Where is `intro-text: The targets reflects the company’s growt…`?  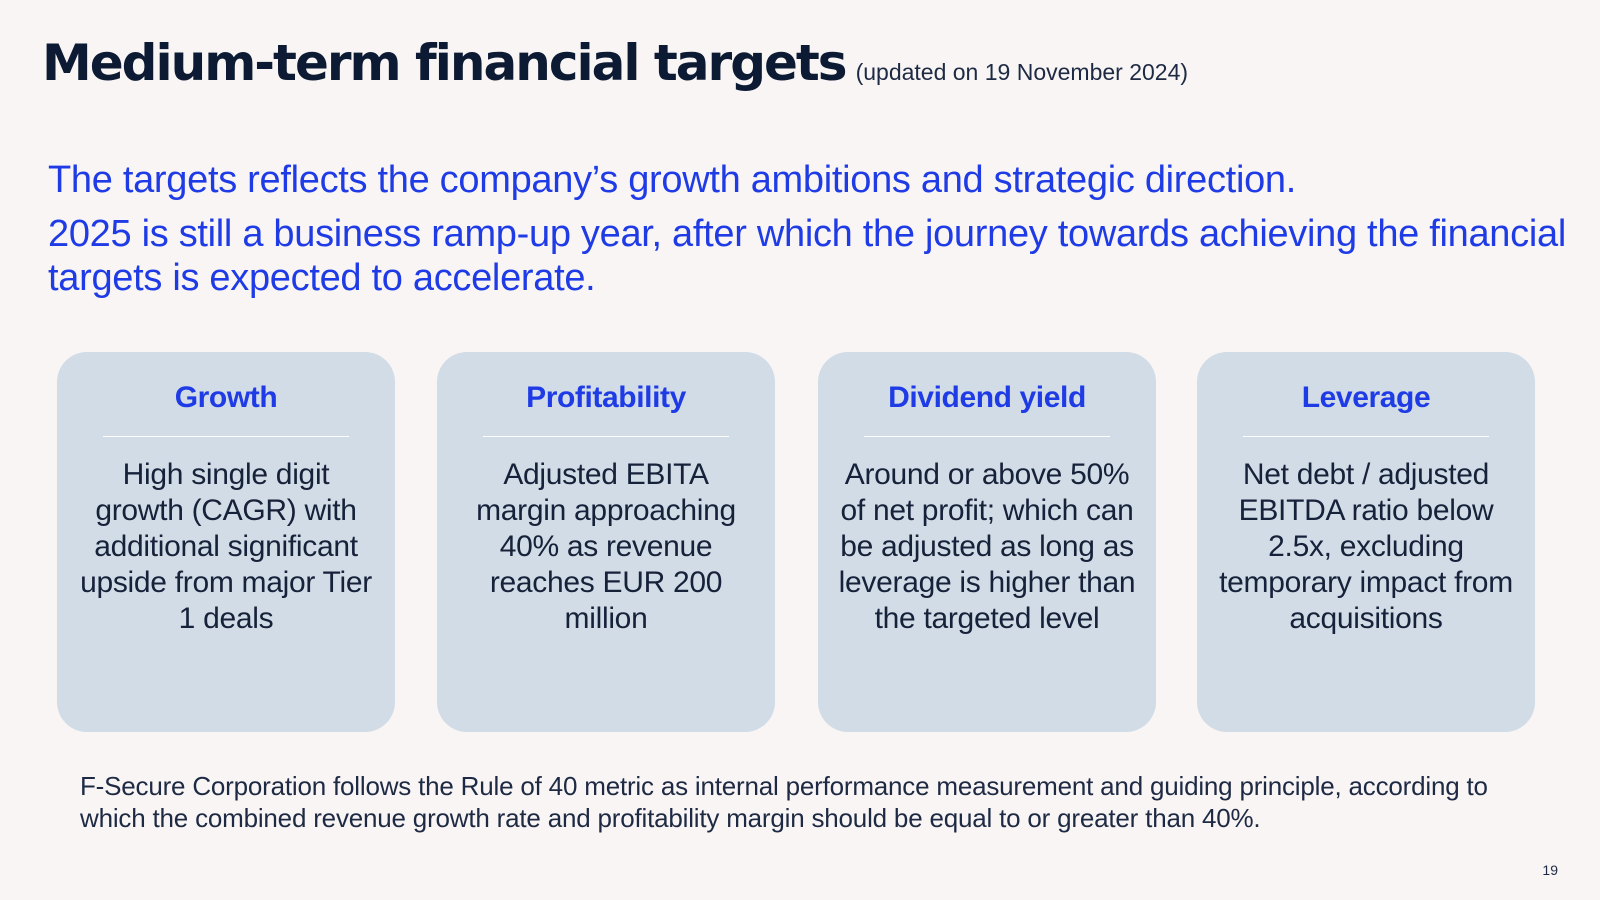
intro-text: The targets reflects the company’s growt… is located at coordinates (808, 229).